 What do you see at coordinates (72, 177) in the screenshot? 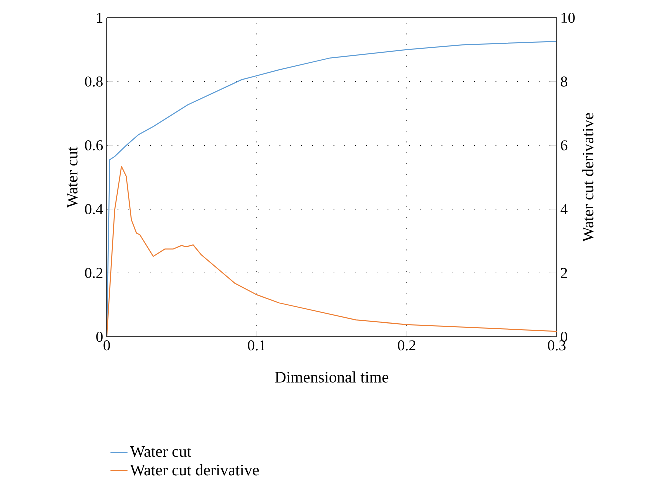
I see `y-axis-title: Water cut` at bounding box center [72, 177].